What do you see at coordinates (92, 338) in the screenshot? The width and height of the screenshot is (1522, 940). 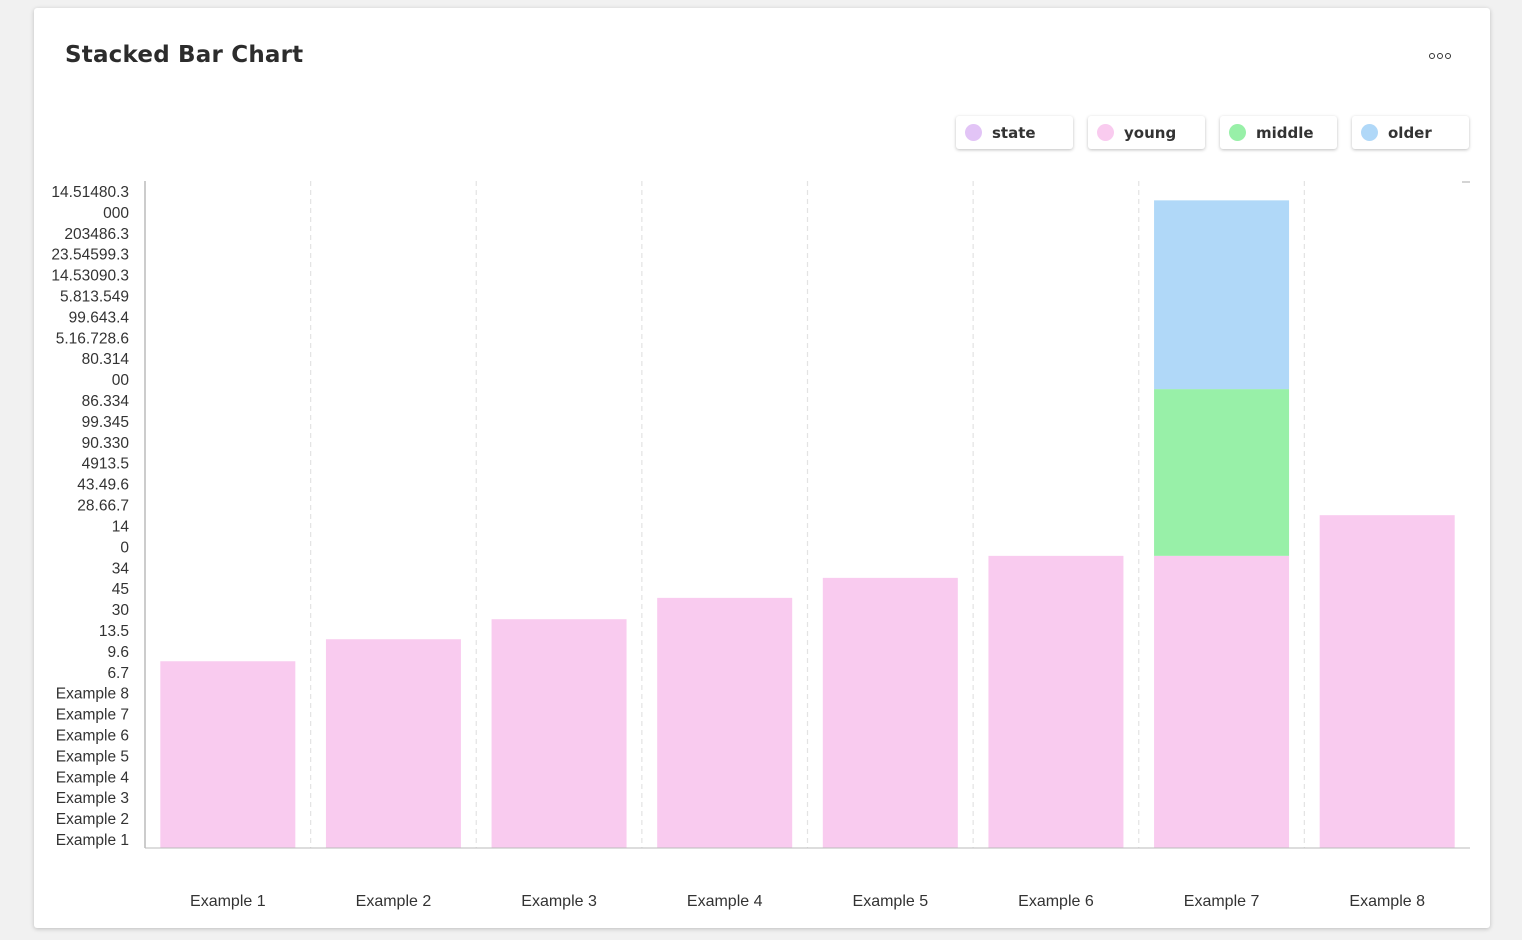 I see `y-tick-label: 5.16.728.6` at bounding box center [92, 338].